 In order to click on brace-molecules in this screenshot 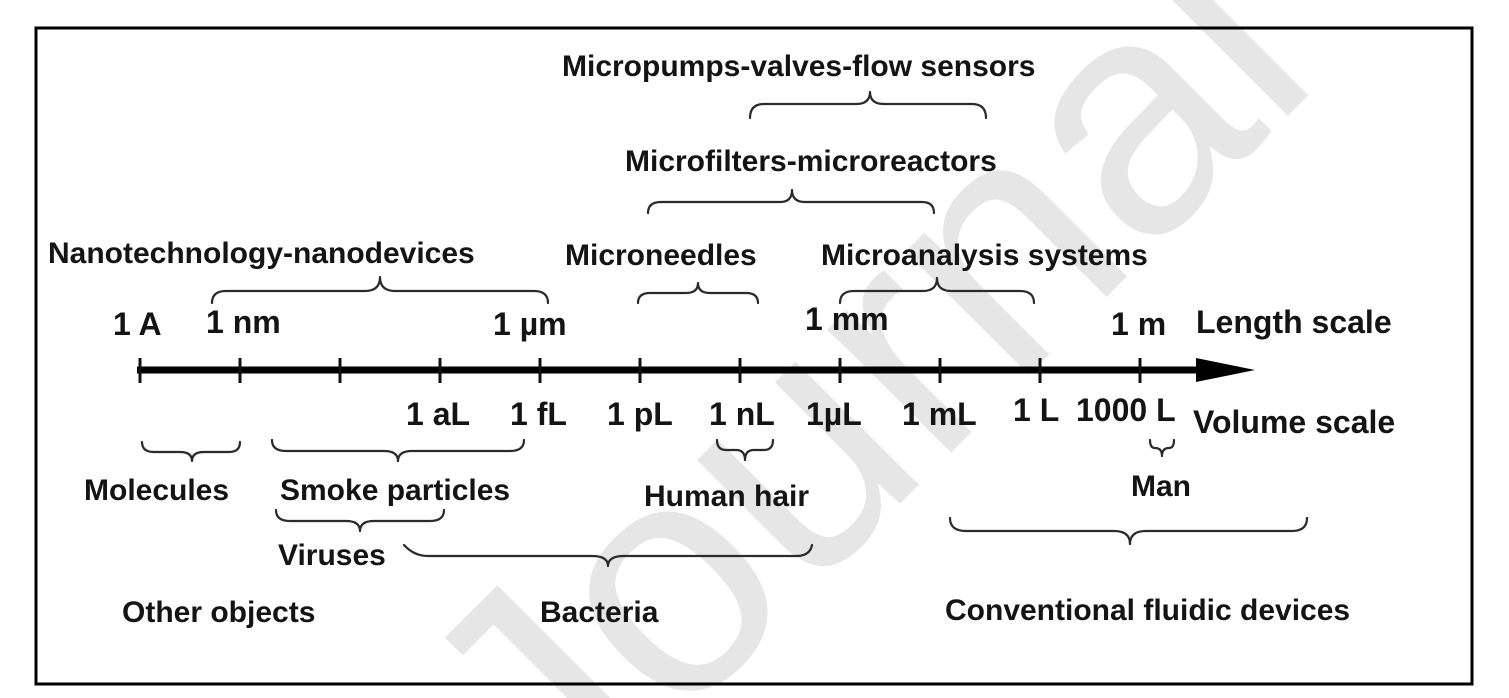, I will do `click(191, 451)`.